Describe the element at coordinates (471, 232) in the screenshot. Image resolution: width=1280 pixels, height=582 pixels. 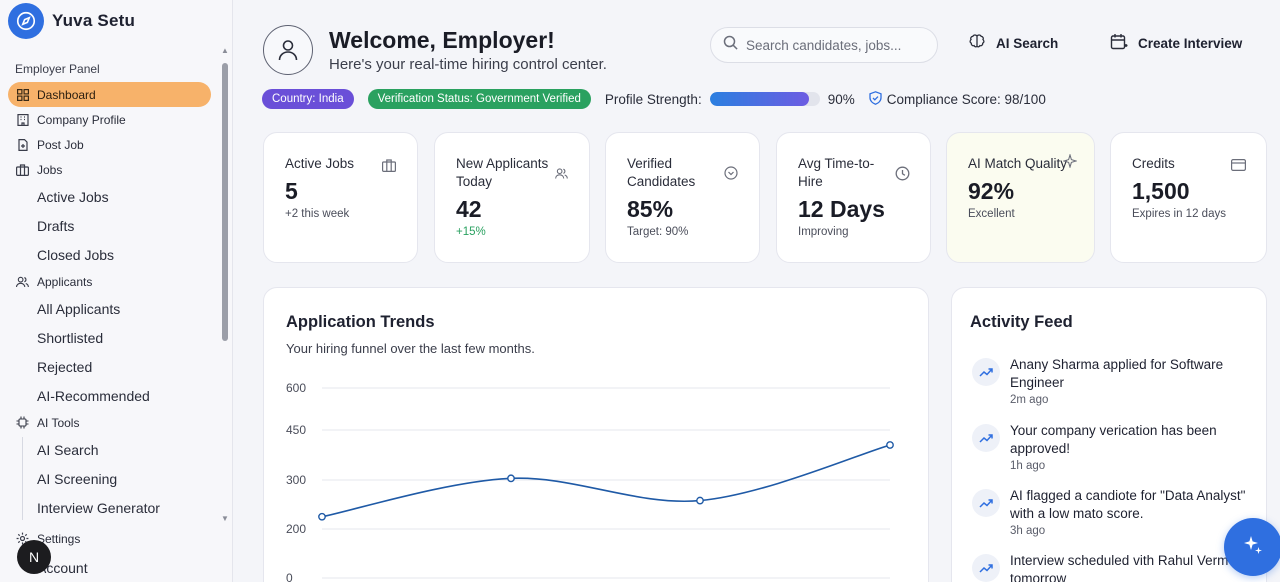
I see `stat-note: +15%` at that location.